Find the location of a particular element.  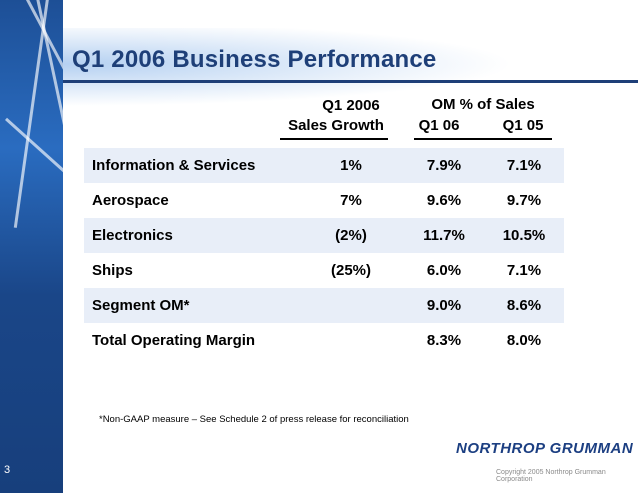

row-om-q106: 8.3% is located at coordinates (444, 340).